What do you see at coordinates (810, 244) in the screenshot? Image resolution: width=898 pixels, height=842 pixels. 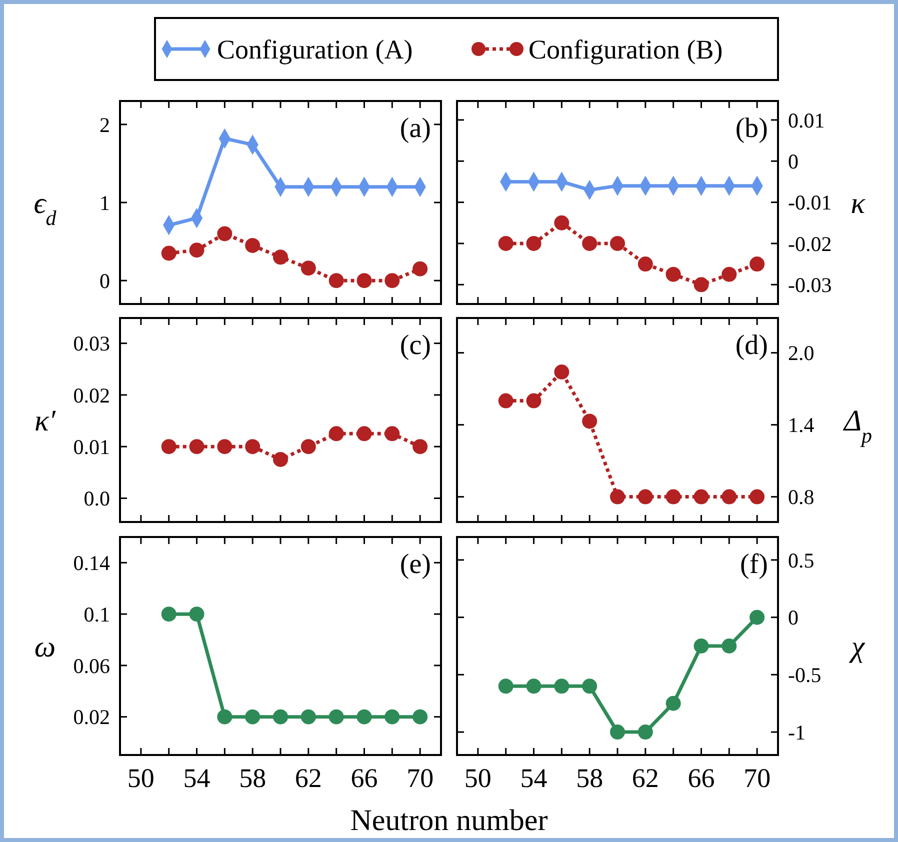 I see `y-tick-label: -0.02` at bounding box center [810, 244].